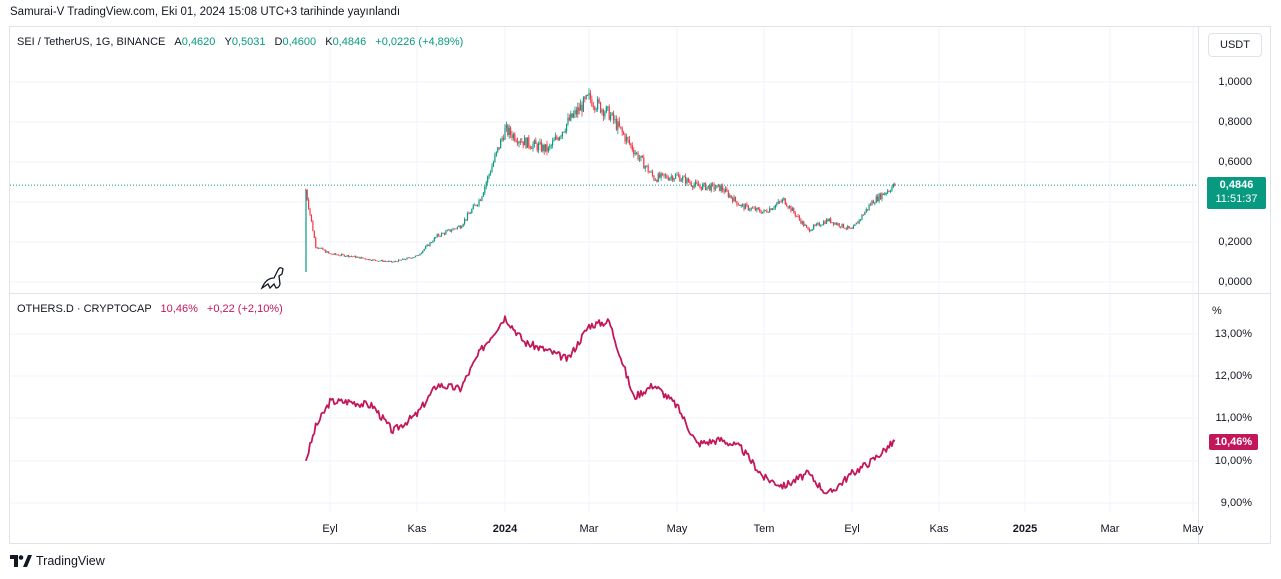 The image size is (1281, 579). Describe the element at coordinates (640, 293) in the screenshot. I see `pane-separator` at that location.